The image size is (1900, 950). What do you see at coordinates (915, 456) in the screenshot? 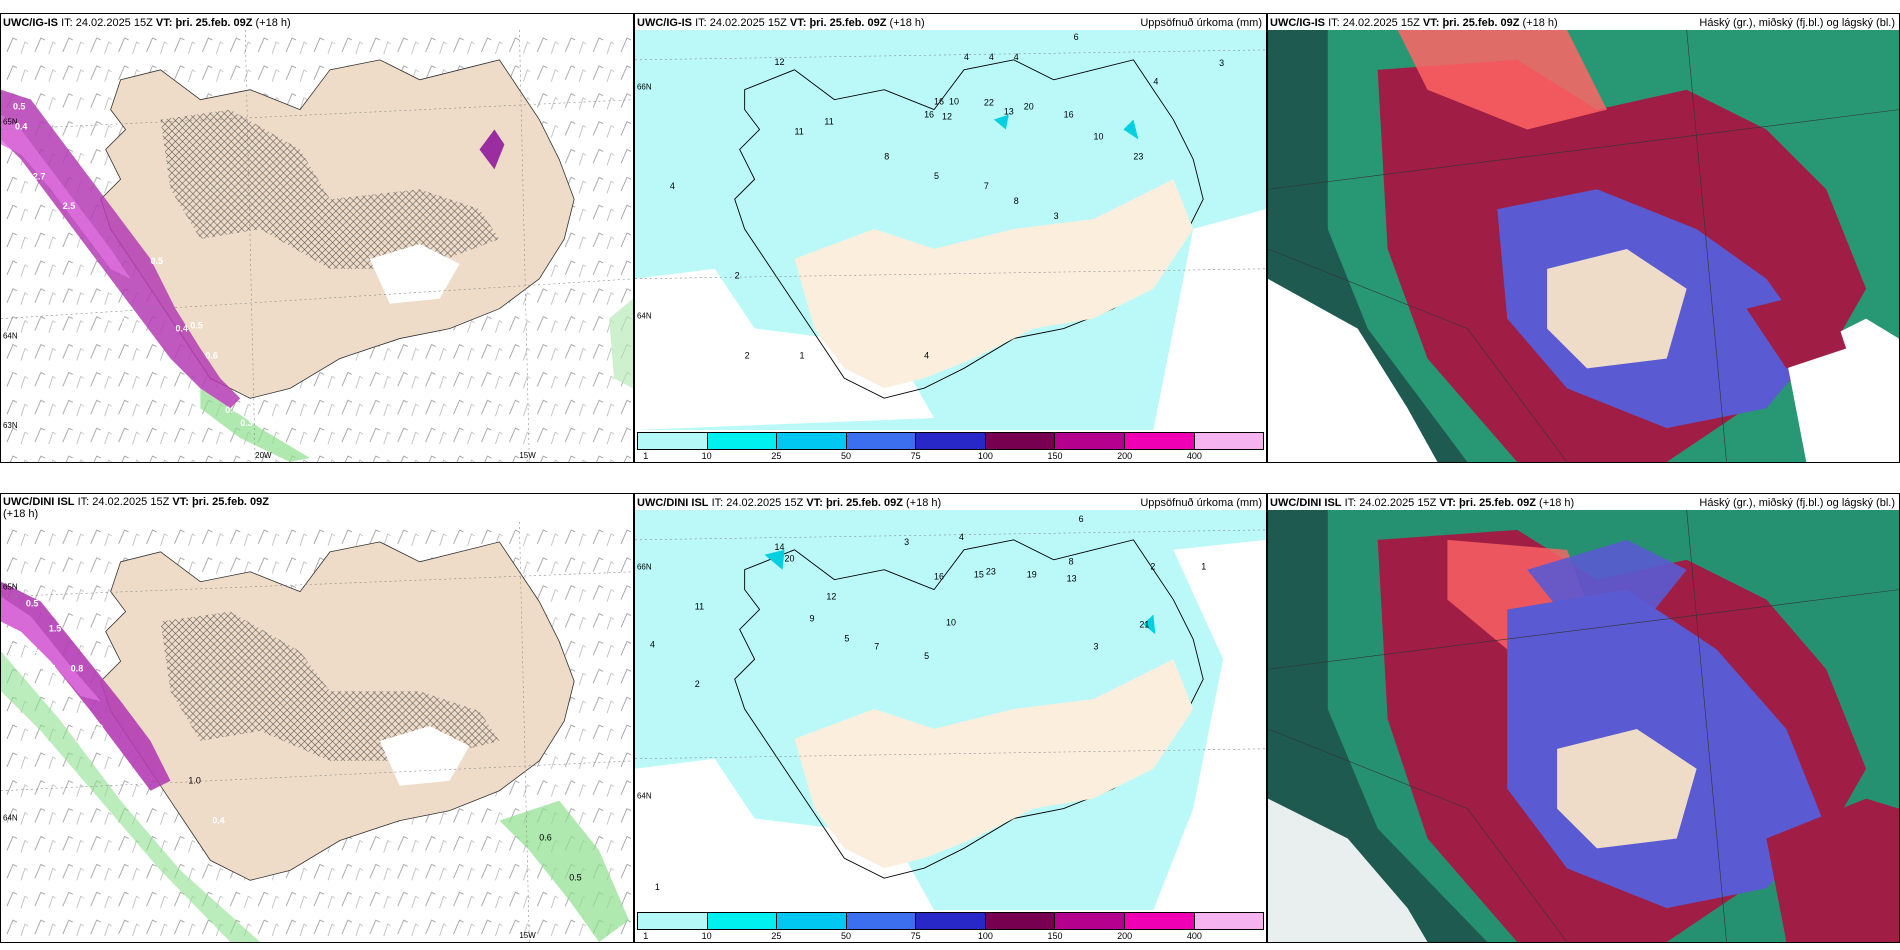
I see `colorbar-tick: 75` at bounding box center [915, 456].